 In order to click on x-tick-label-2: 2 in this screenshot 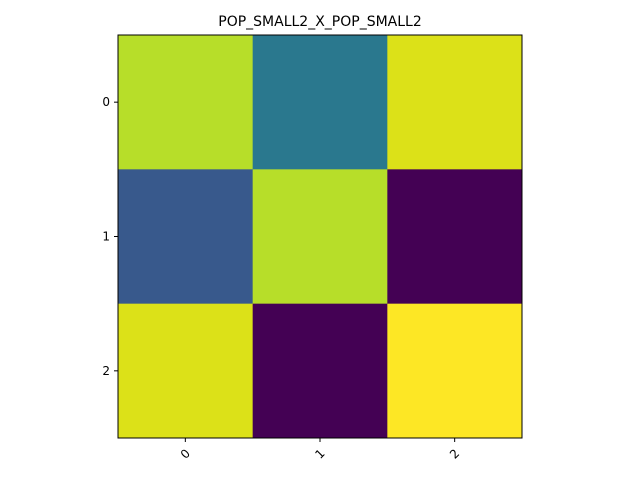, I will do `click(454, 453)`.